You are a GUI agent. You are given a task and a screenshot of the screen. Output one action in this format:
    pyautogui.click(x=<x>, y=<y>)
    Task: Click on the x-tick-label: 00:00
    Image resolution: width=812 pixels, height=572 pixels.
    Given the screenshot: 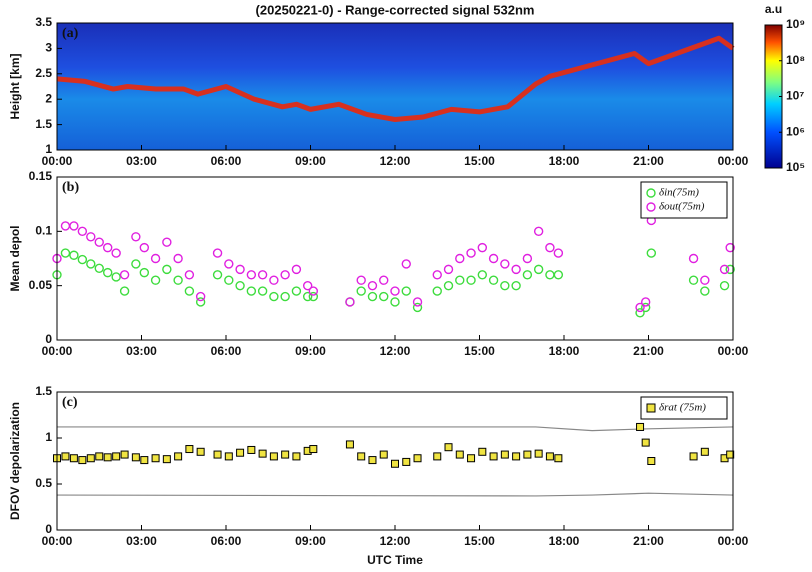 What is the action you would take?
    pyautogui.click(x=57, y=161)
    